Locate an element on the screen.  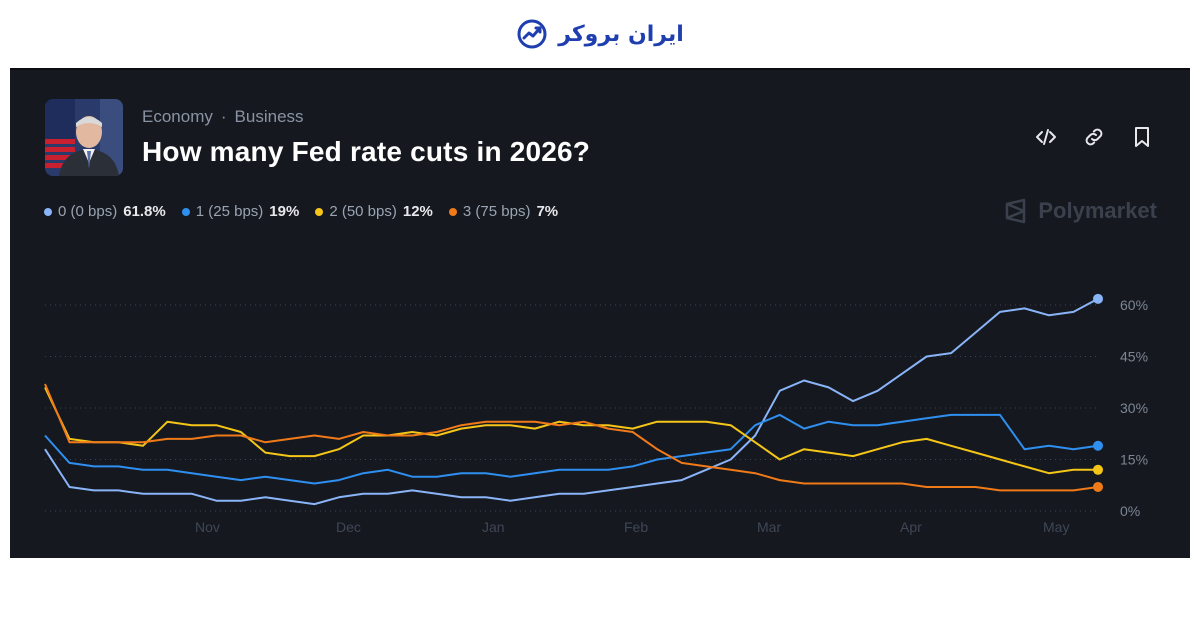
chart-growth-icon is located at coordinates (532, 34).